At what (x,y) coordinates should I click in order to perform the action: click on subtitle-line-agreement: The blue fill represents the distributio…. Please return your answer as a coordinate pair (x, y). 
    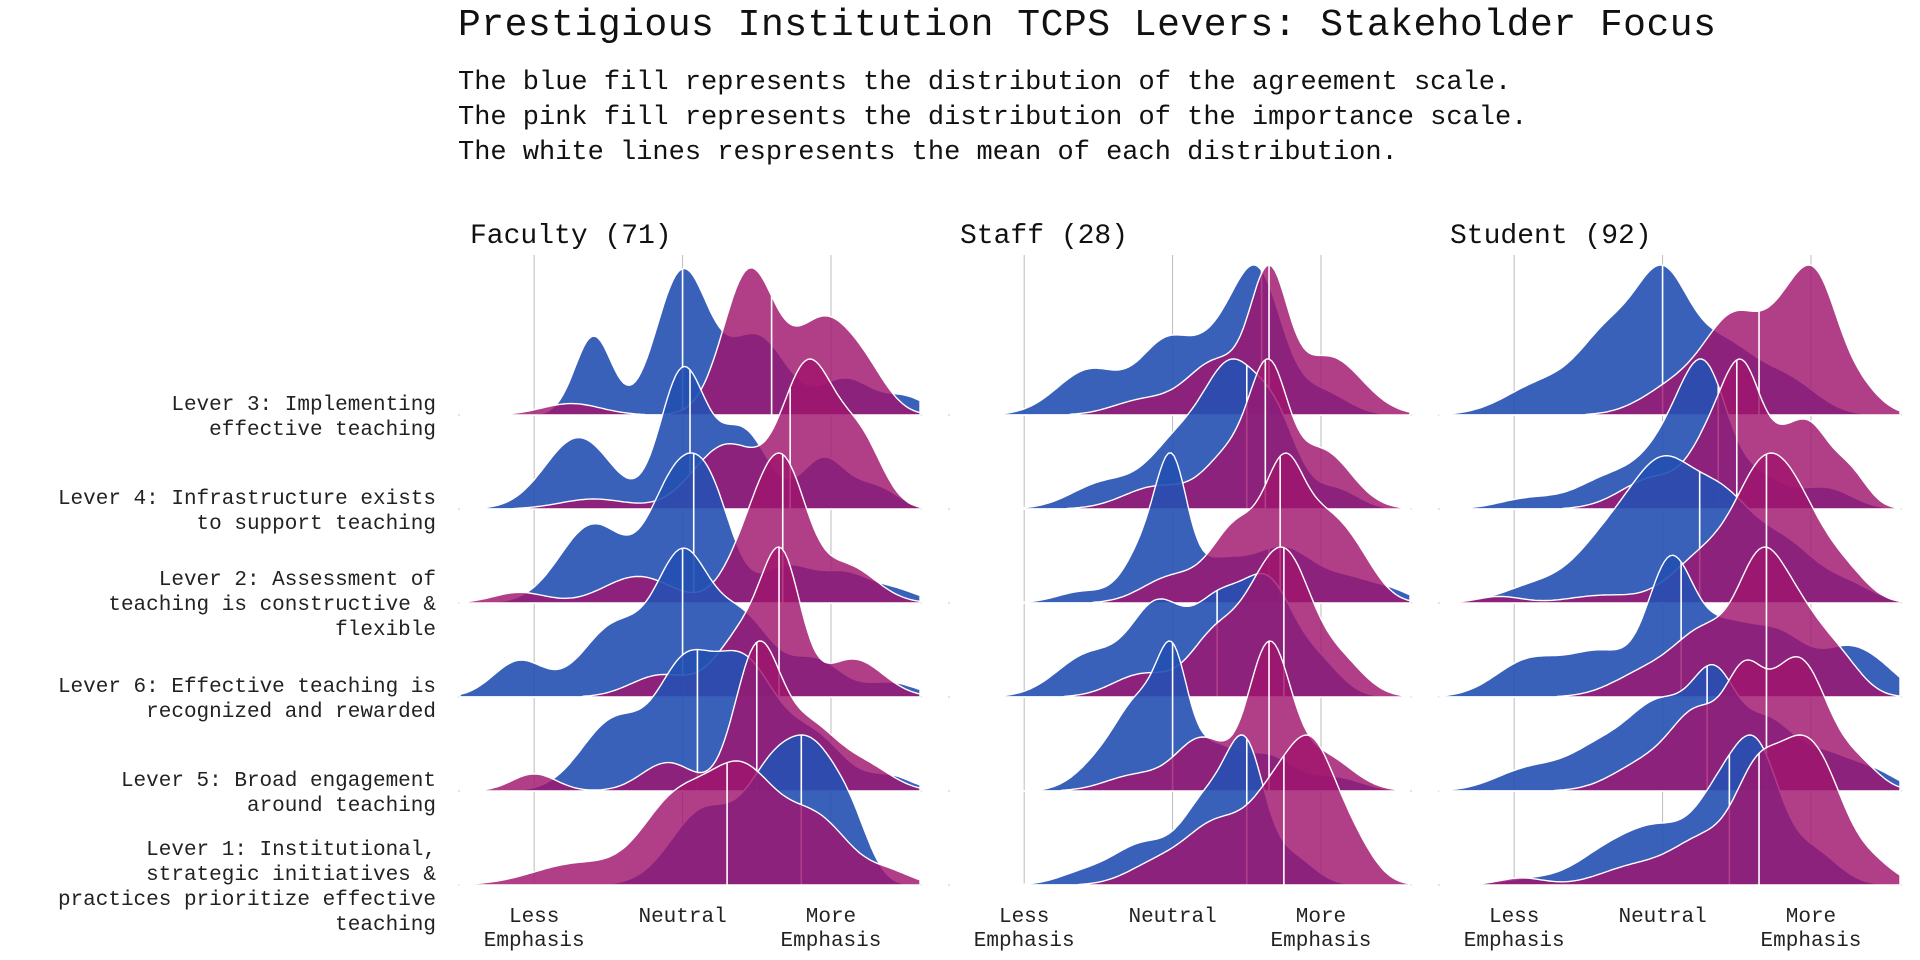
    Looking at the image, I should click on (985, 83).